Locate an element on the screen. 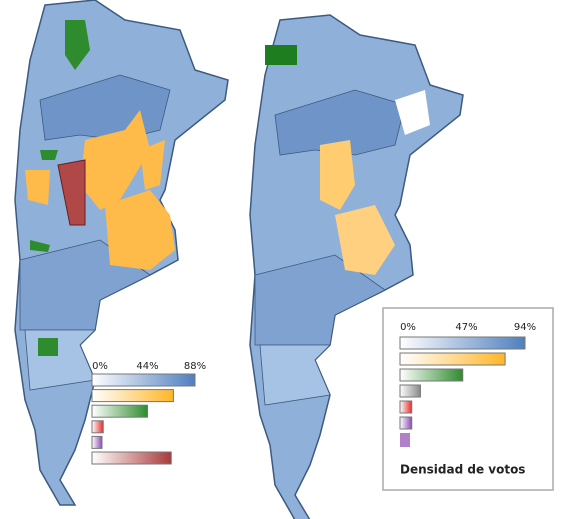  legend-title: Densidad de votos is located at coordinates (462, 470).